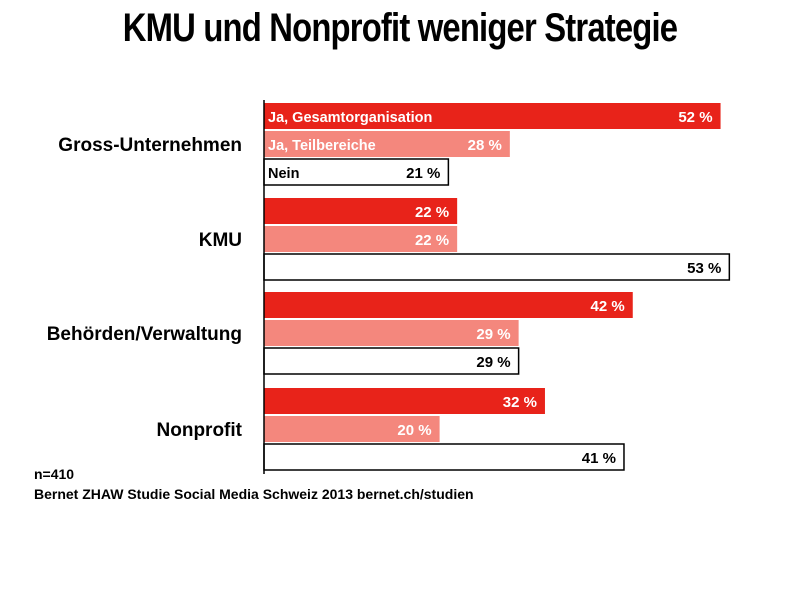 The image size is (800, 600). Describe the element at coordinates (608, 306) in the screenshot. I see `value-label: 42 %` at that location.